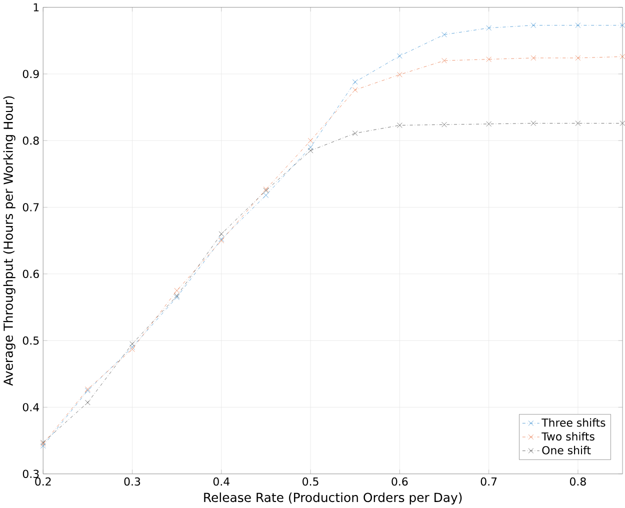 This screenshot has height=508, width=625. Describe the element at coordinates (566, 450) in the screenshot. I see `legend-label: One shift` at that location.